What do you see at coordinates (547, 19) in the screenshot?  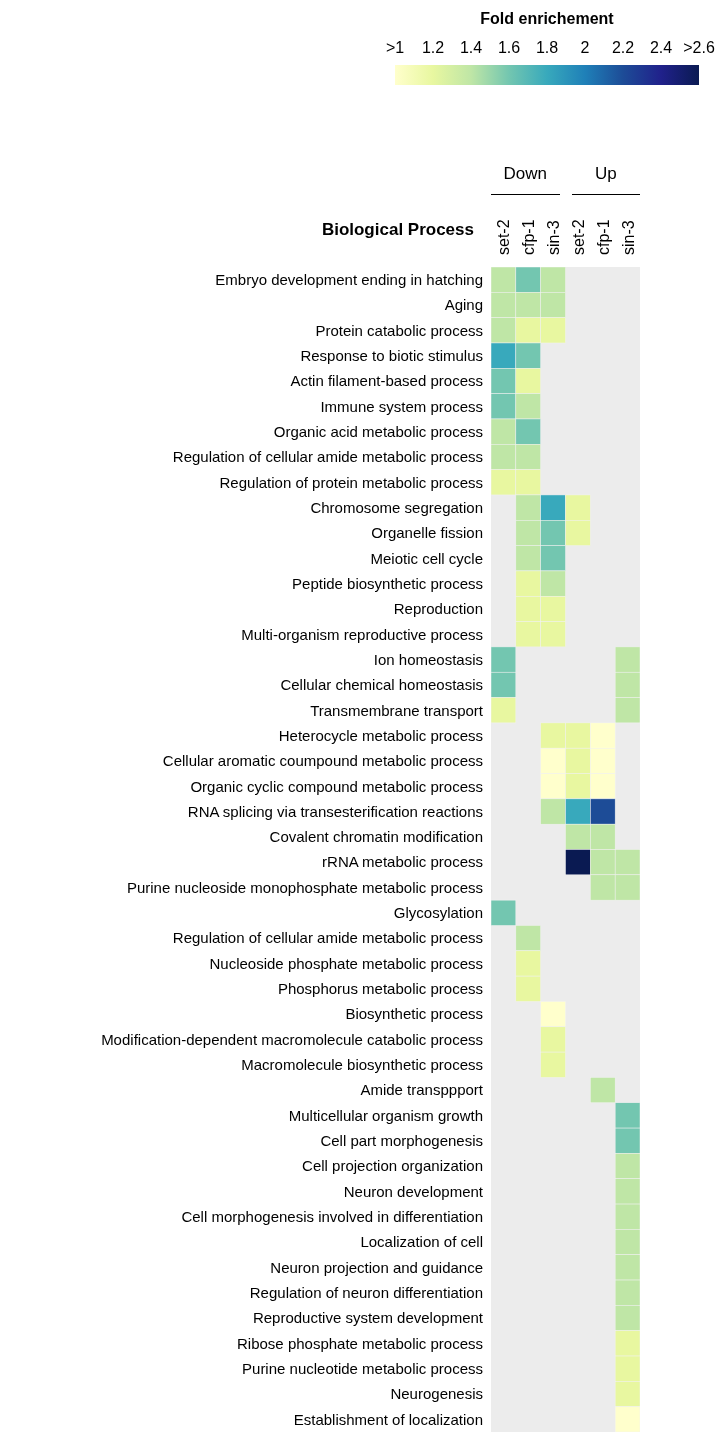 I see `color-bar-title: Fold enrichement` at bounding box center [547, 19].